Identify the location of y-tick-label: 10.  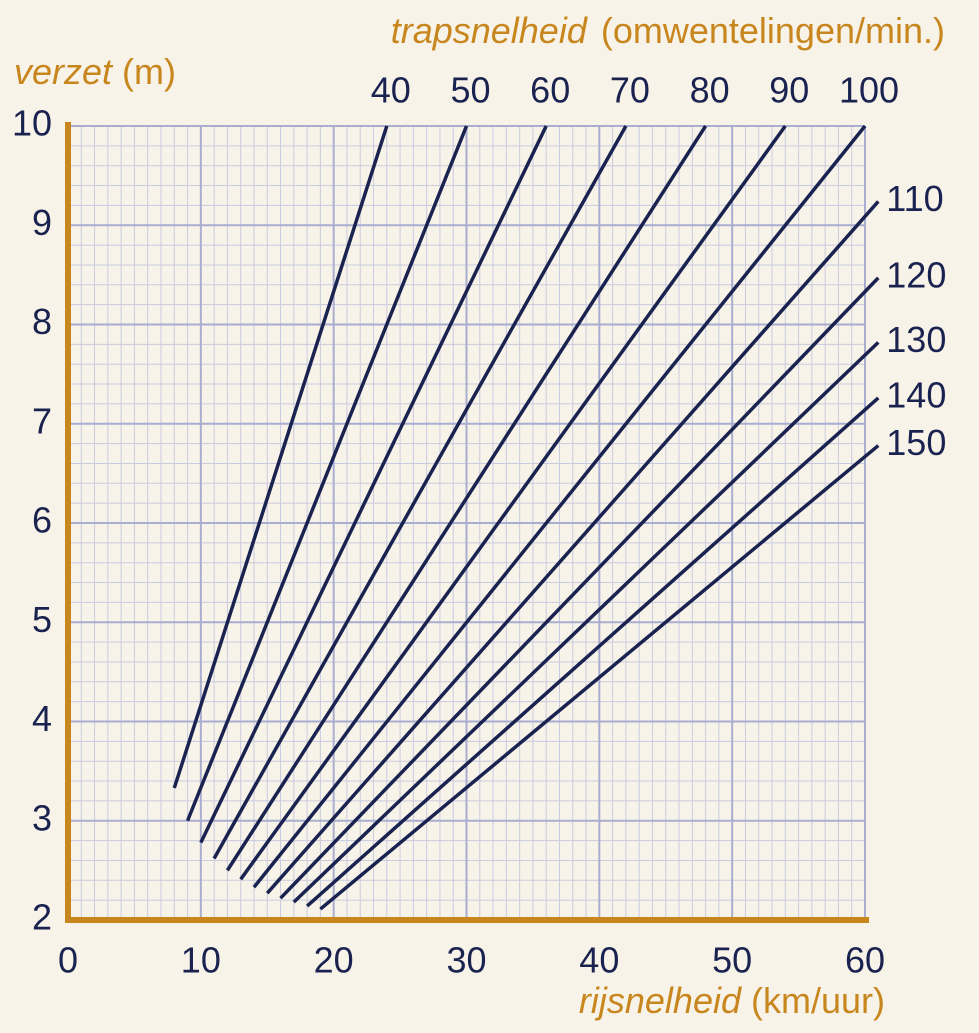
(32, 123).